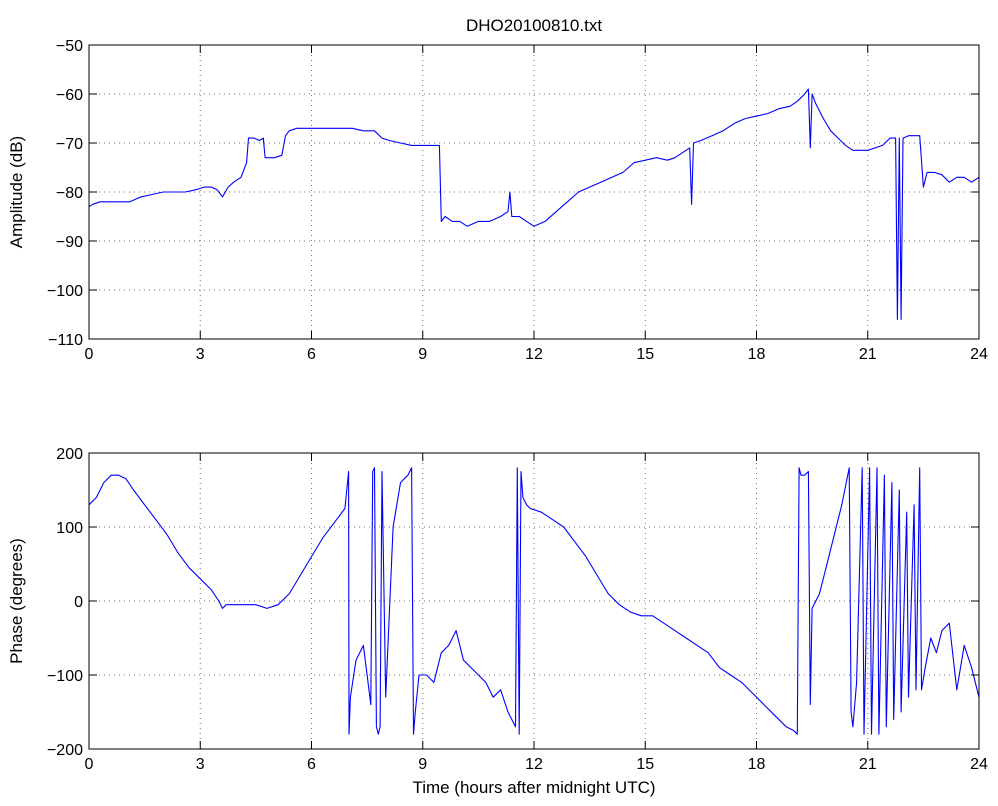 The width and height of the screenshot is (998, 806). What do you see at coordinates (69, 95) in the screenshot?
I see `y-tick-label: −60` at bounding box center [69, 95].